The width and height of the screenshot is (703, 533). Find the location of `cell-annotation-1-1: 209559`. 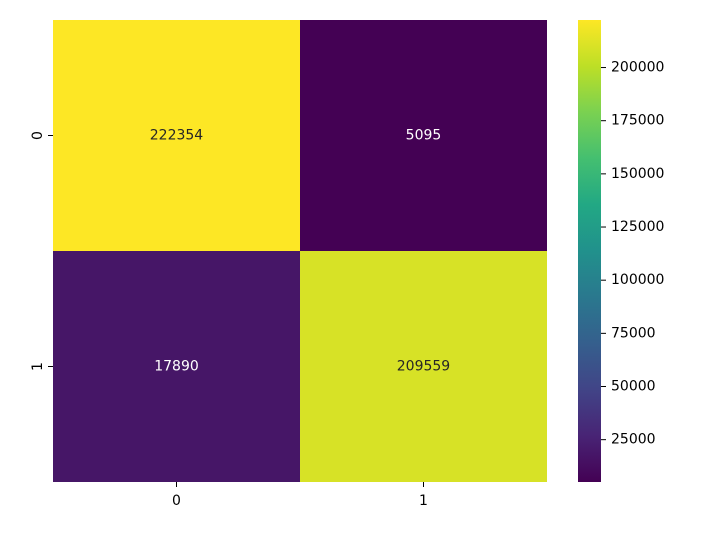

cell-annotation-1-1: 209559 is located at coordinates (423, 367).